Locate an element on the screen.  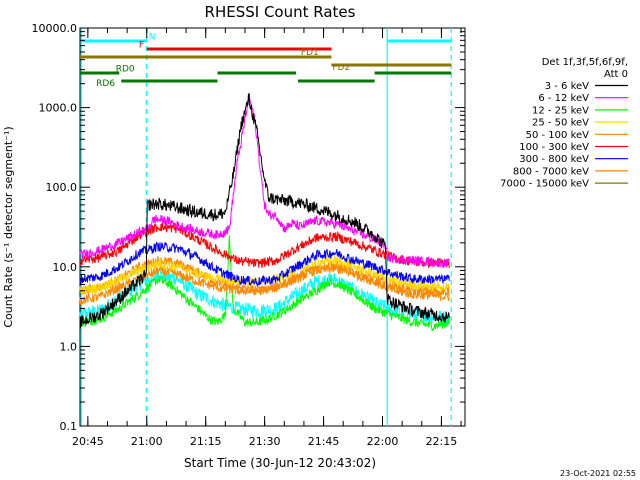
x-tick-label: 21:30 is located at coordinates (265, 441).